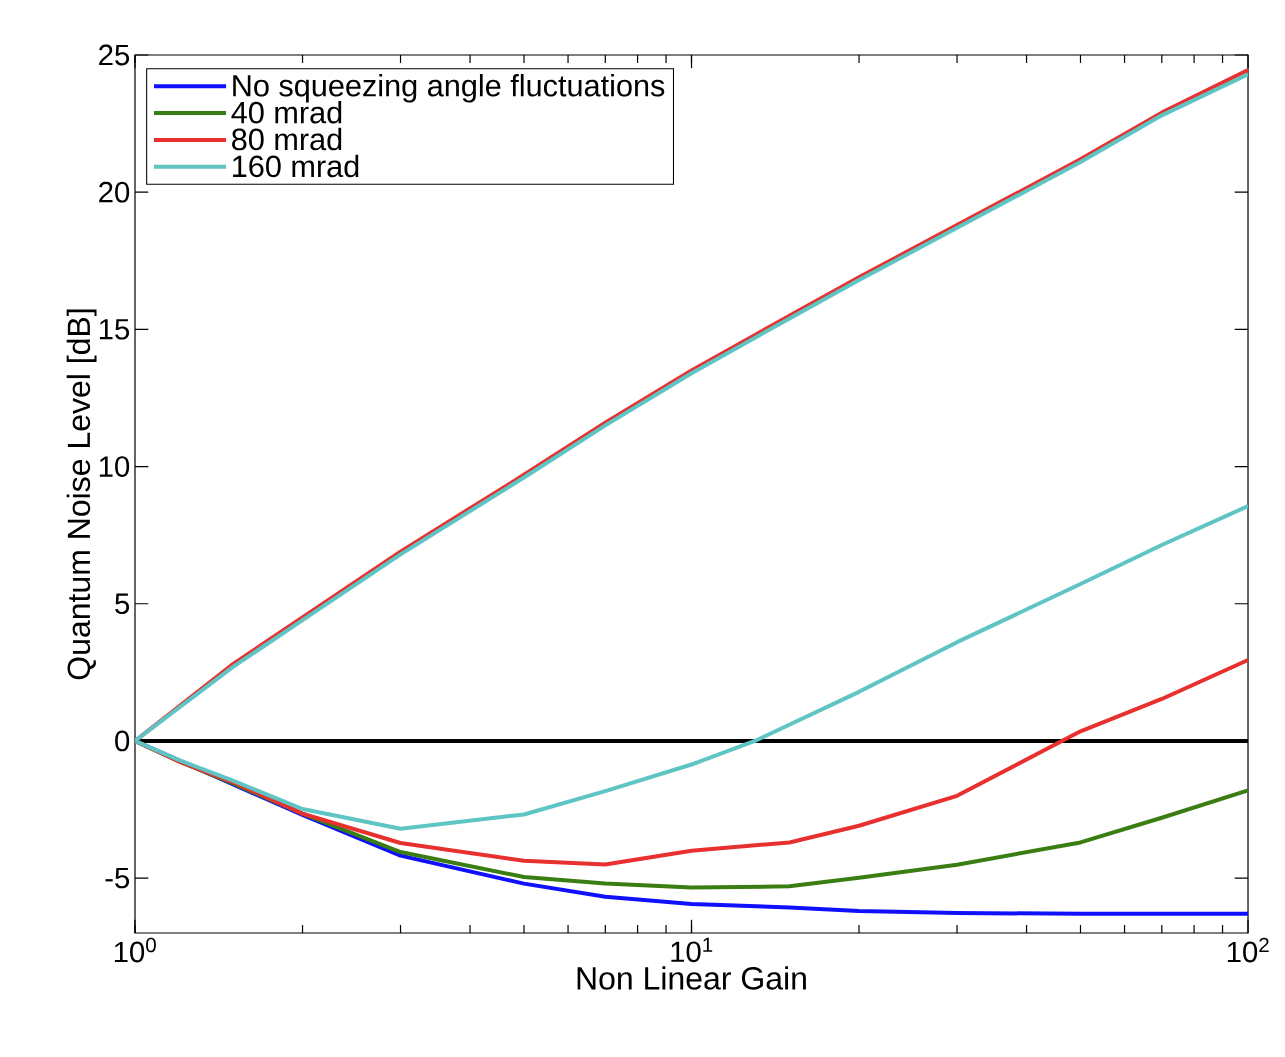 The image size is (1285, 1057). I want to click on y-tick-label: 10, so click(114, 466).